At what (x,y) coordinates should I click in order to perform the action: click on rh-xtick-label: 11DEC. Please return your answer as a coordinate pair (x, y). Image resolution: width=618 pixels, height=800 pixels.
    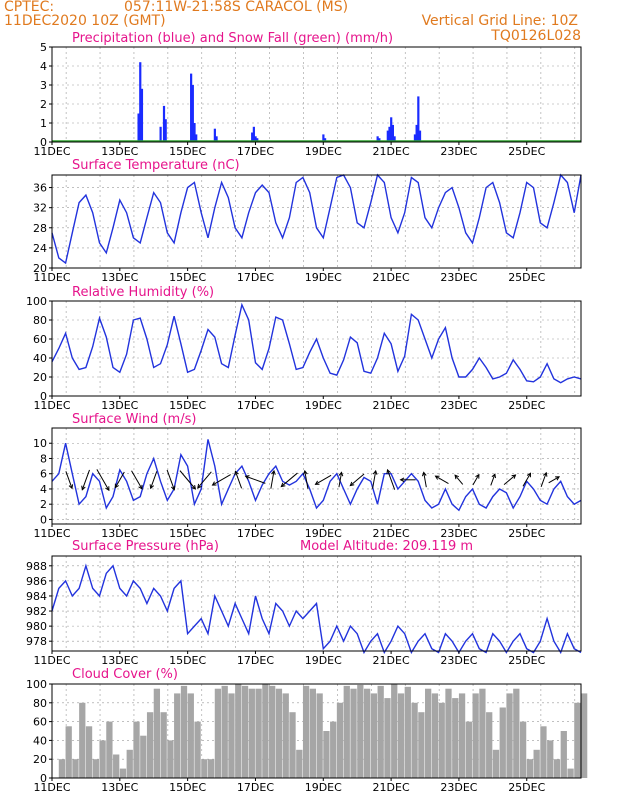
    Looking at the image, I should click on (51, 405).